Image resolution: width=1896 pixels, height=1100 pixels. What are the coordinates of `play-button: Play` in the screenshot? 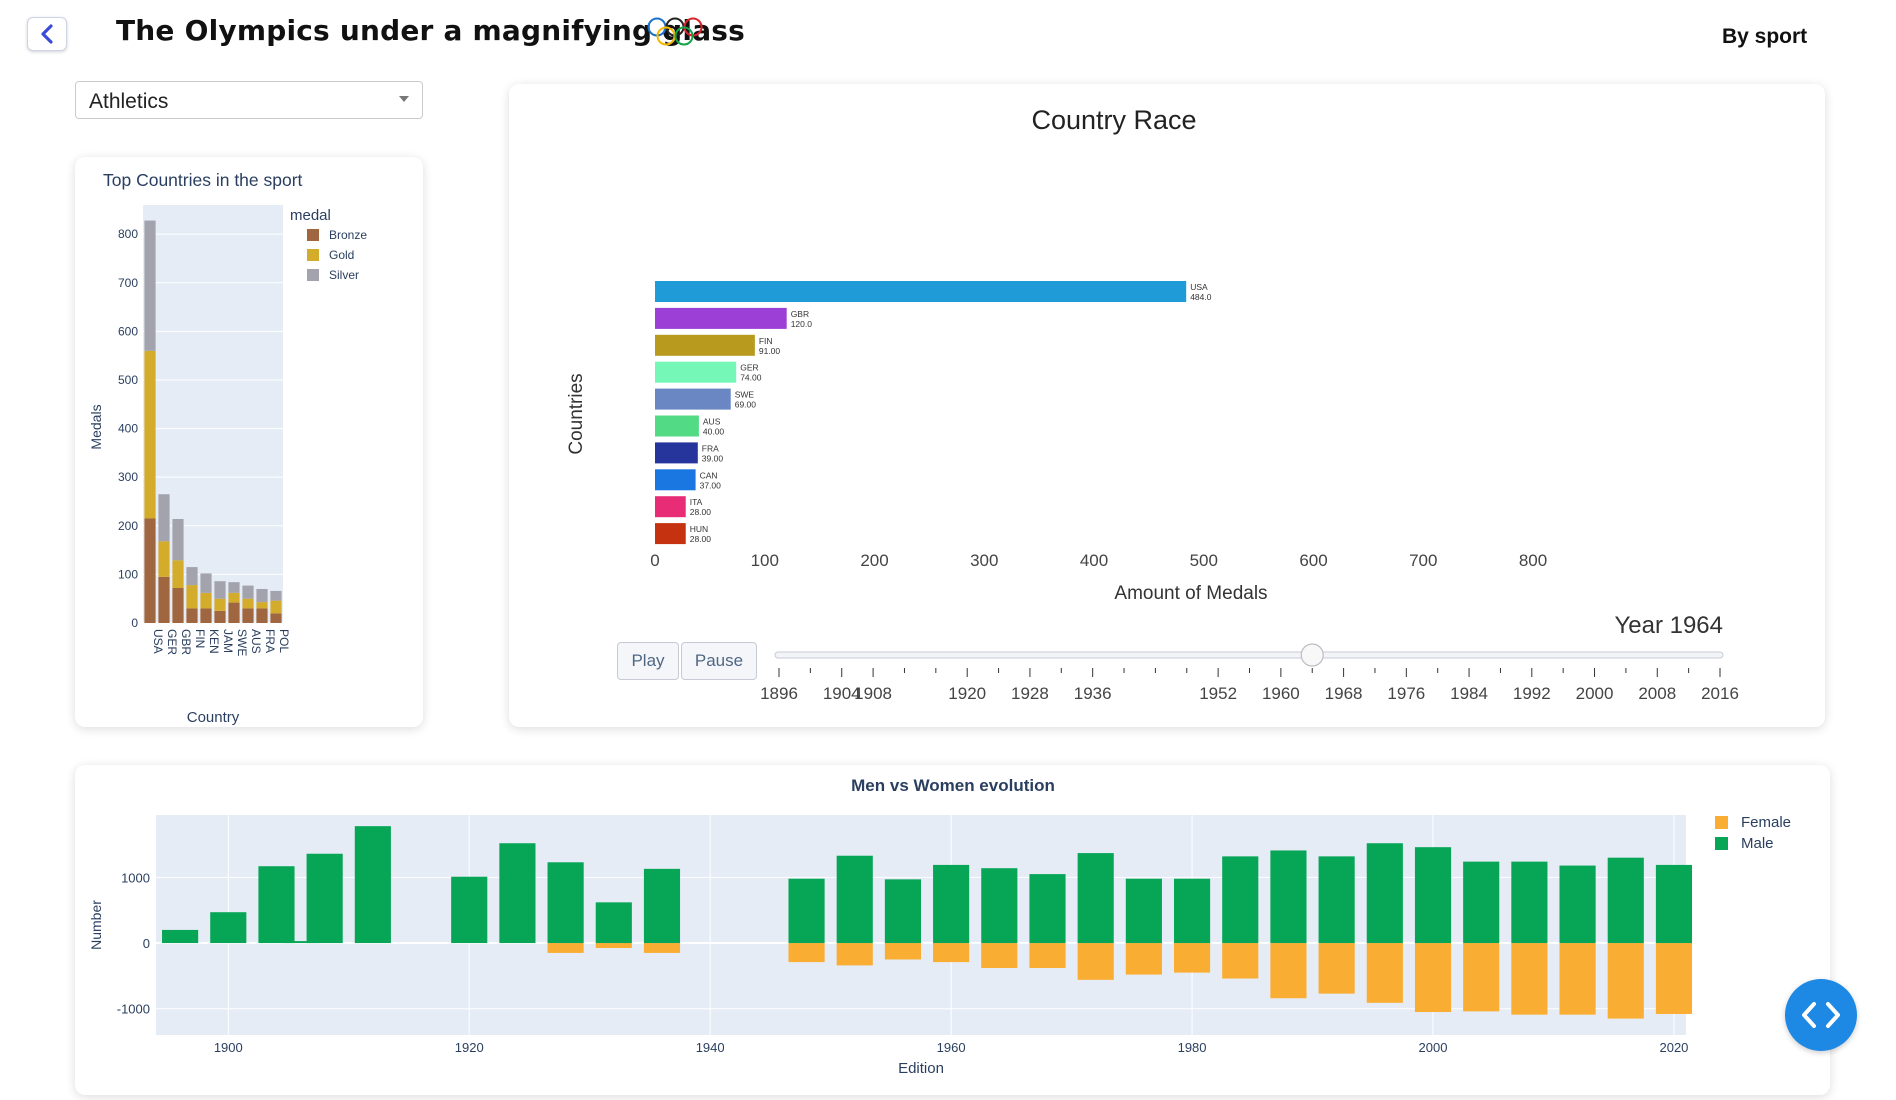 It's located at (648, 661).